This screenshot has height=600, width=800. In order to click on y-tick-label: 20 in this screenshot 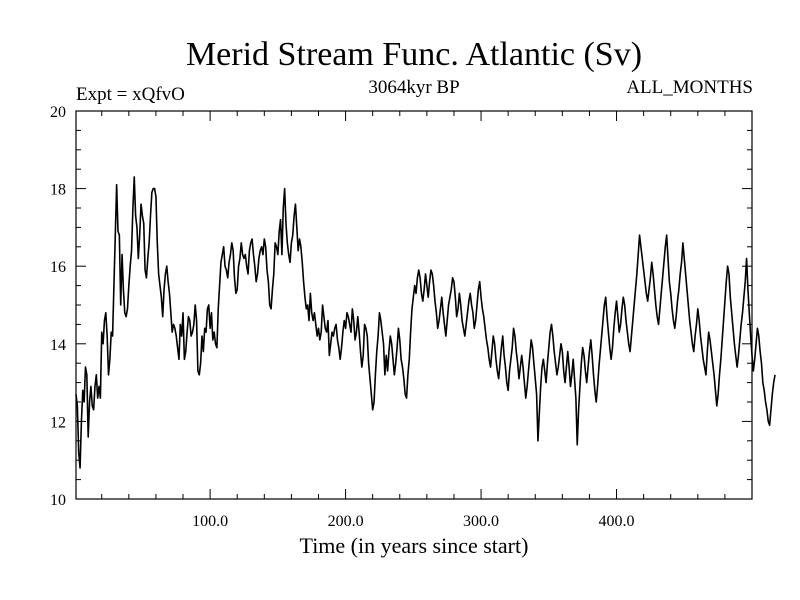, I will do `click(58, 112)`.